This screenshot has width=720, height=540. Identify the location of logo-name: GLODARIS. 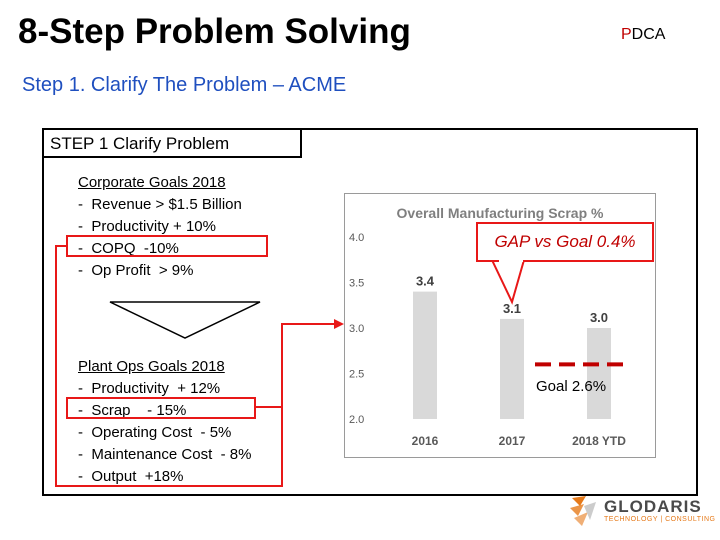
(653, 506).